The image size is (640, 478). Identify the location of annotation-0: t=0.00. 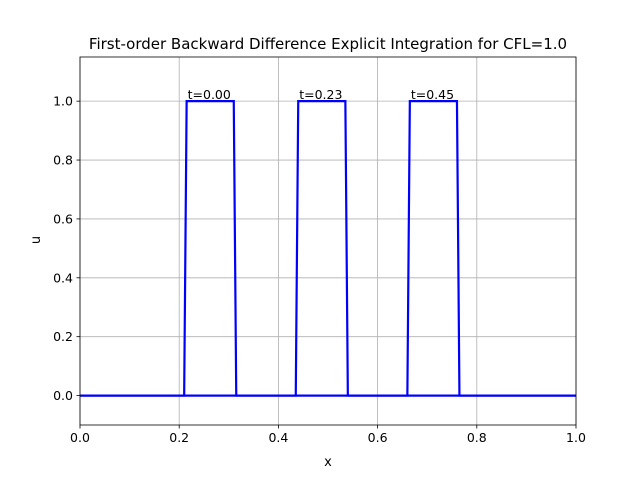
(209, 94).